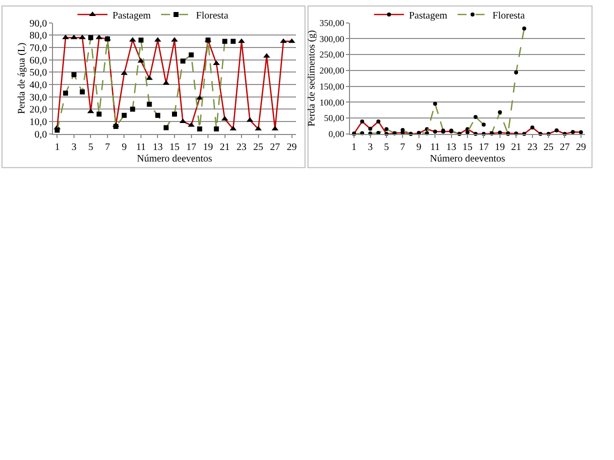 This screenshot has width=614, height=460. What do you see at coordinates (38, 36) in the screenshot?
I see `y-tick-label: 80,0` at bounding box center [38, 36].